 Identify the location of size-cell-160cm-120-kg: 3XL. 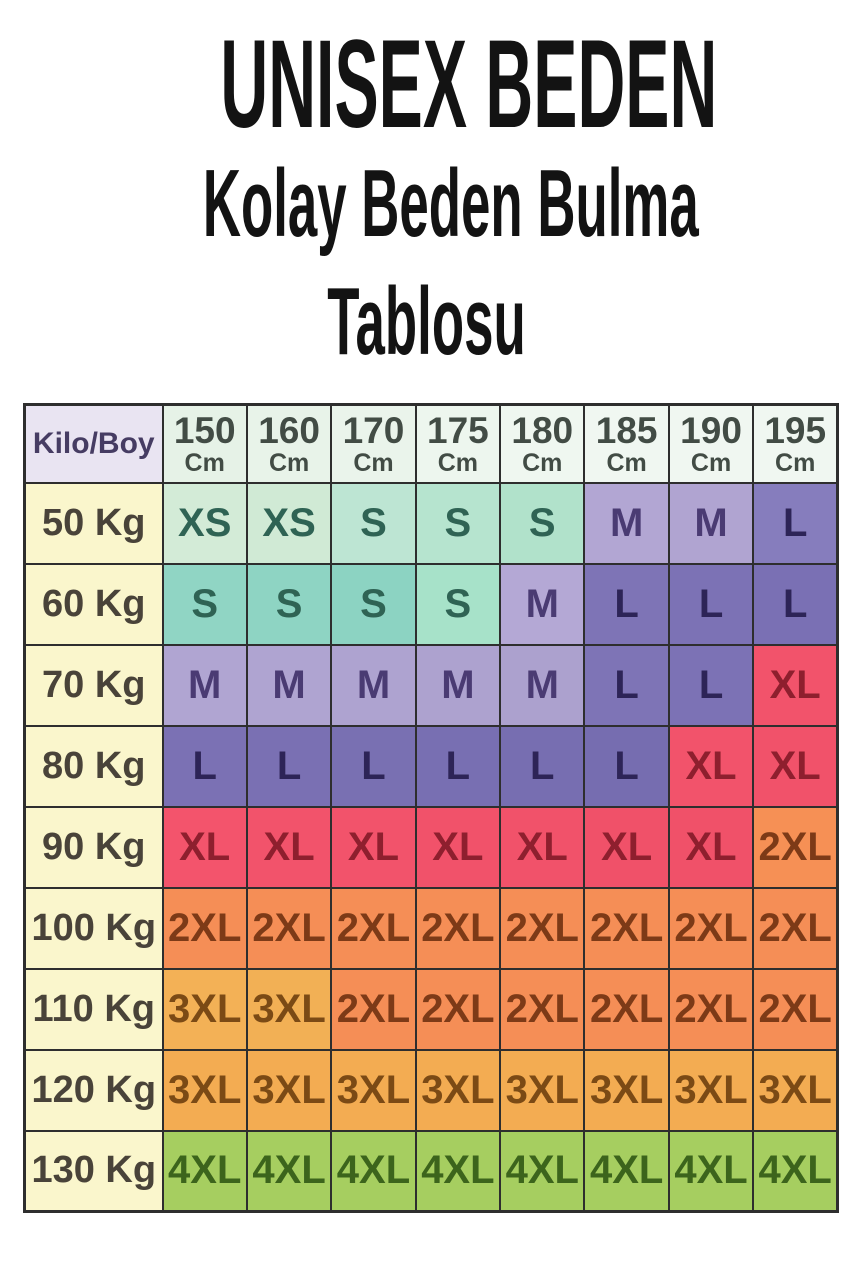
(289, 1090).